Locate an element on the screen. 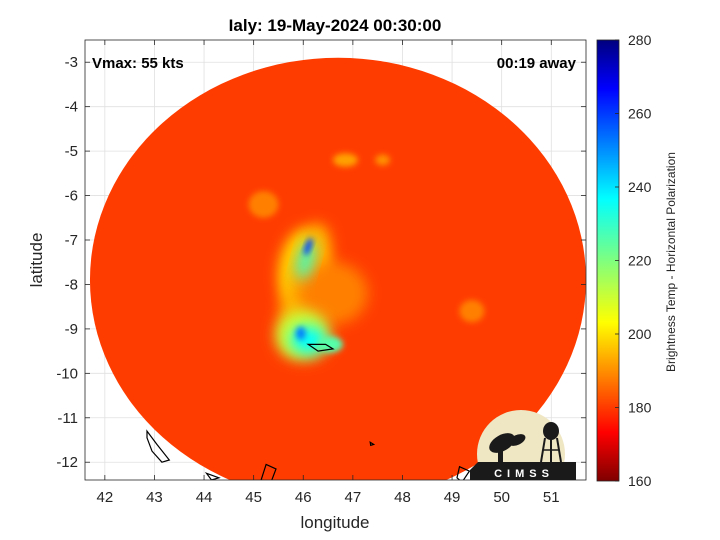 Image resolution: width=720 pixels, height=540 pixels. y-axis-label: latitude is located at coordinates (36, 260).